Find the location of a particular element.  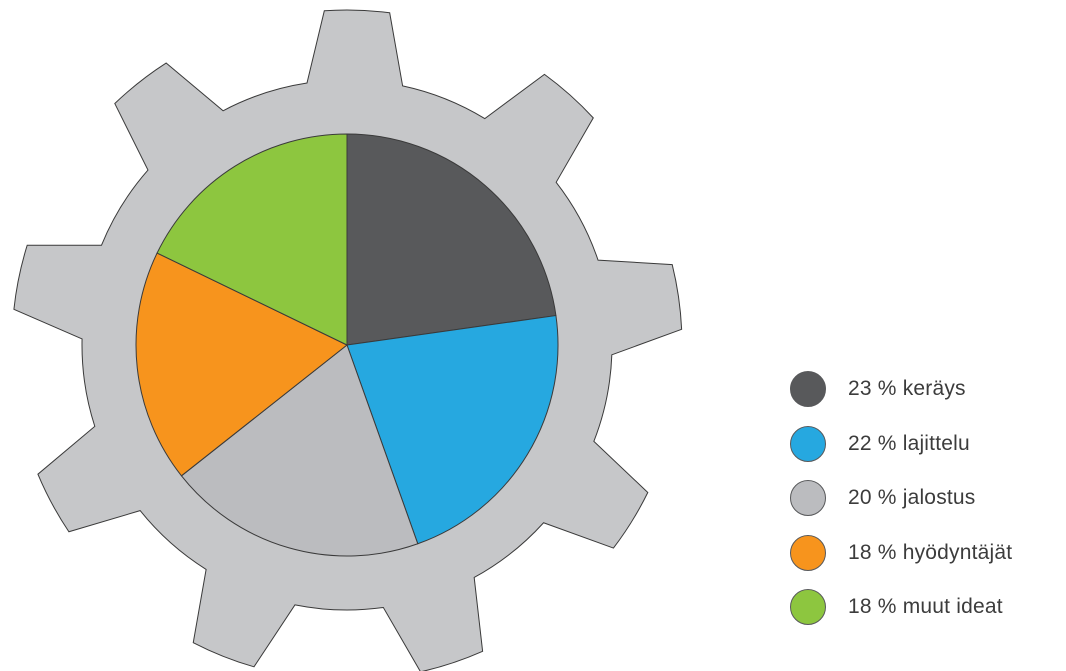

pie-slice-lajittelu is located at coordinates (452, 430).